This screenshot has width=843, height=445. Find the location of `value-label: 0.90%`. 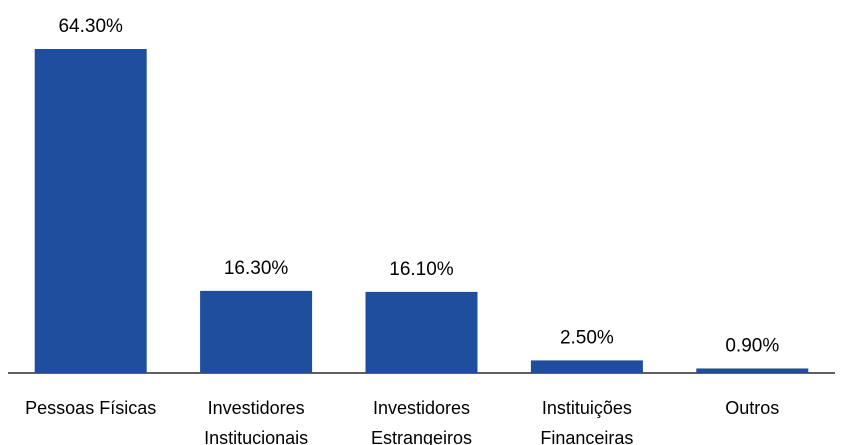

value-label: 0.90% is located at coordinates (752, 345).